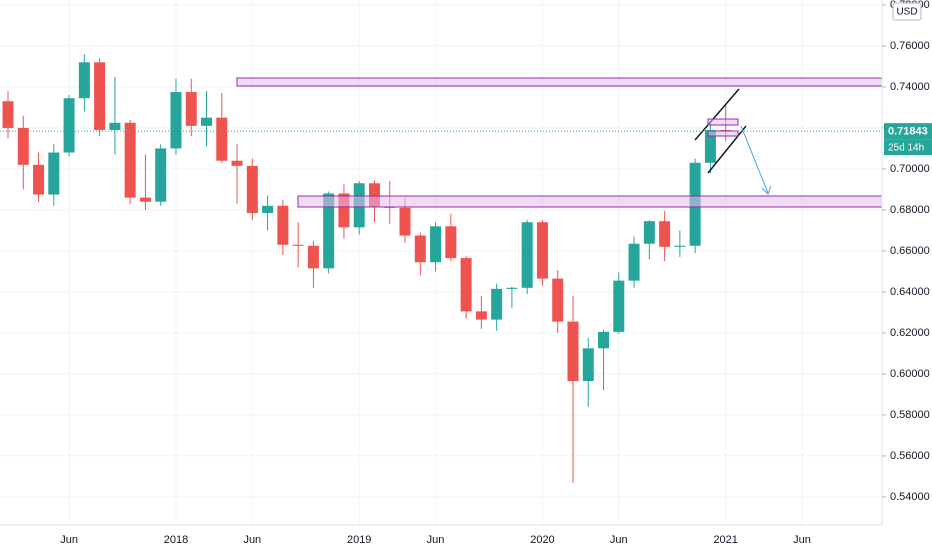 The image size is (932, 550). I want to click on y-tick-label: 0.66000, so click(910, 251).